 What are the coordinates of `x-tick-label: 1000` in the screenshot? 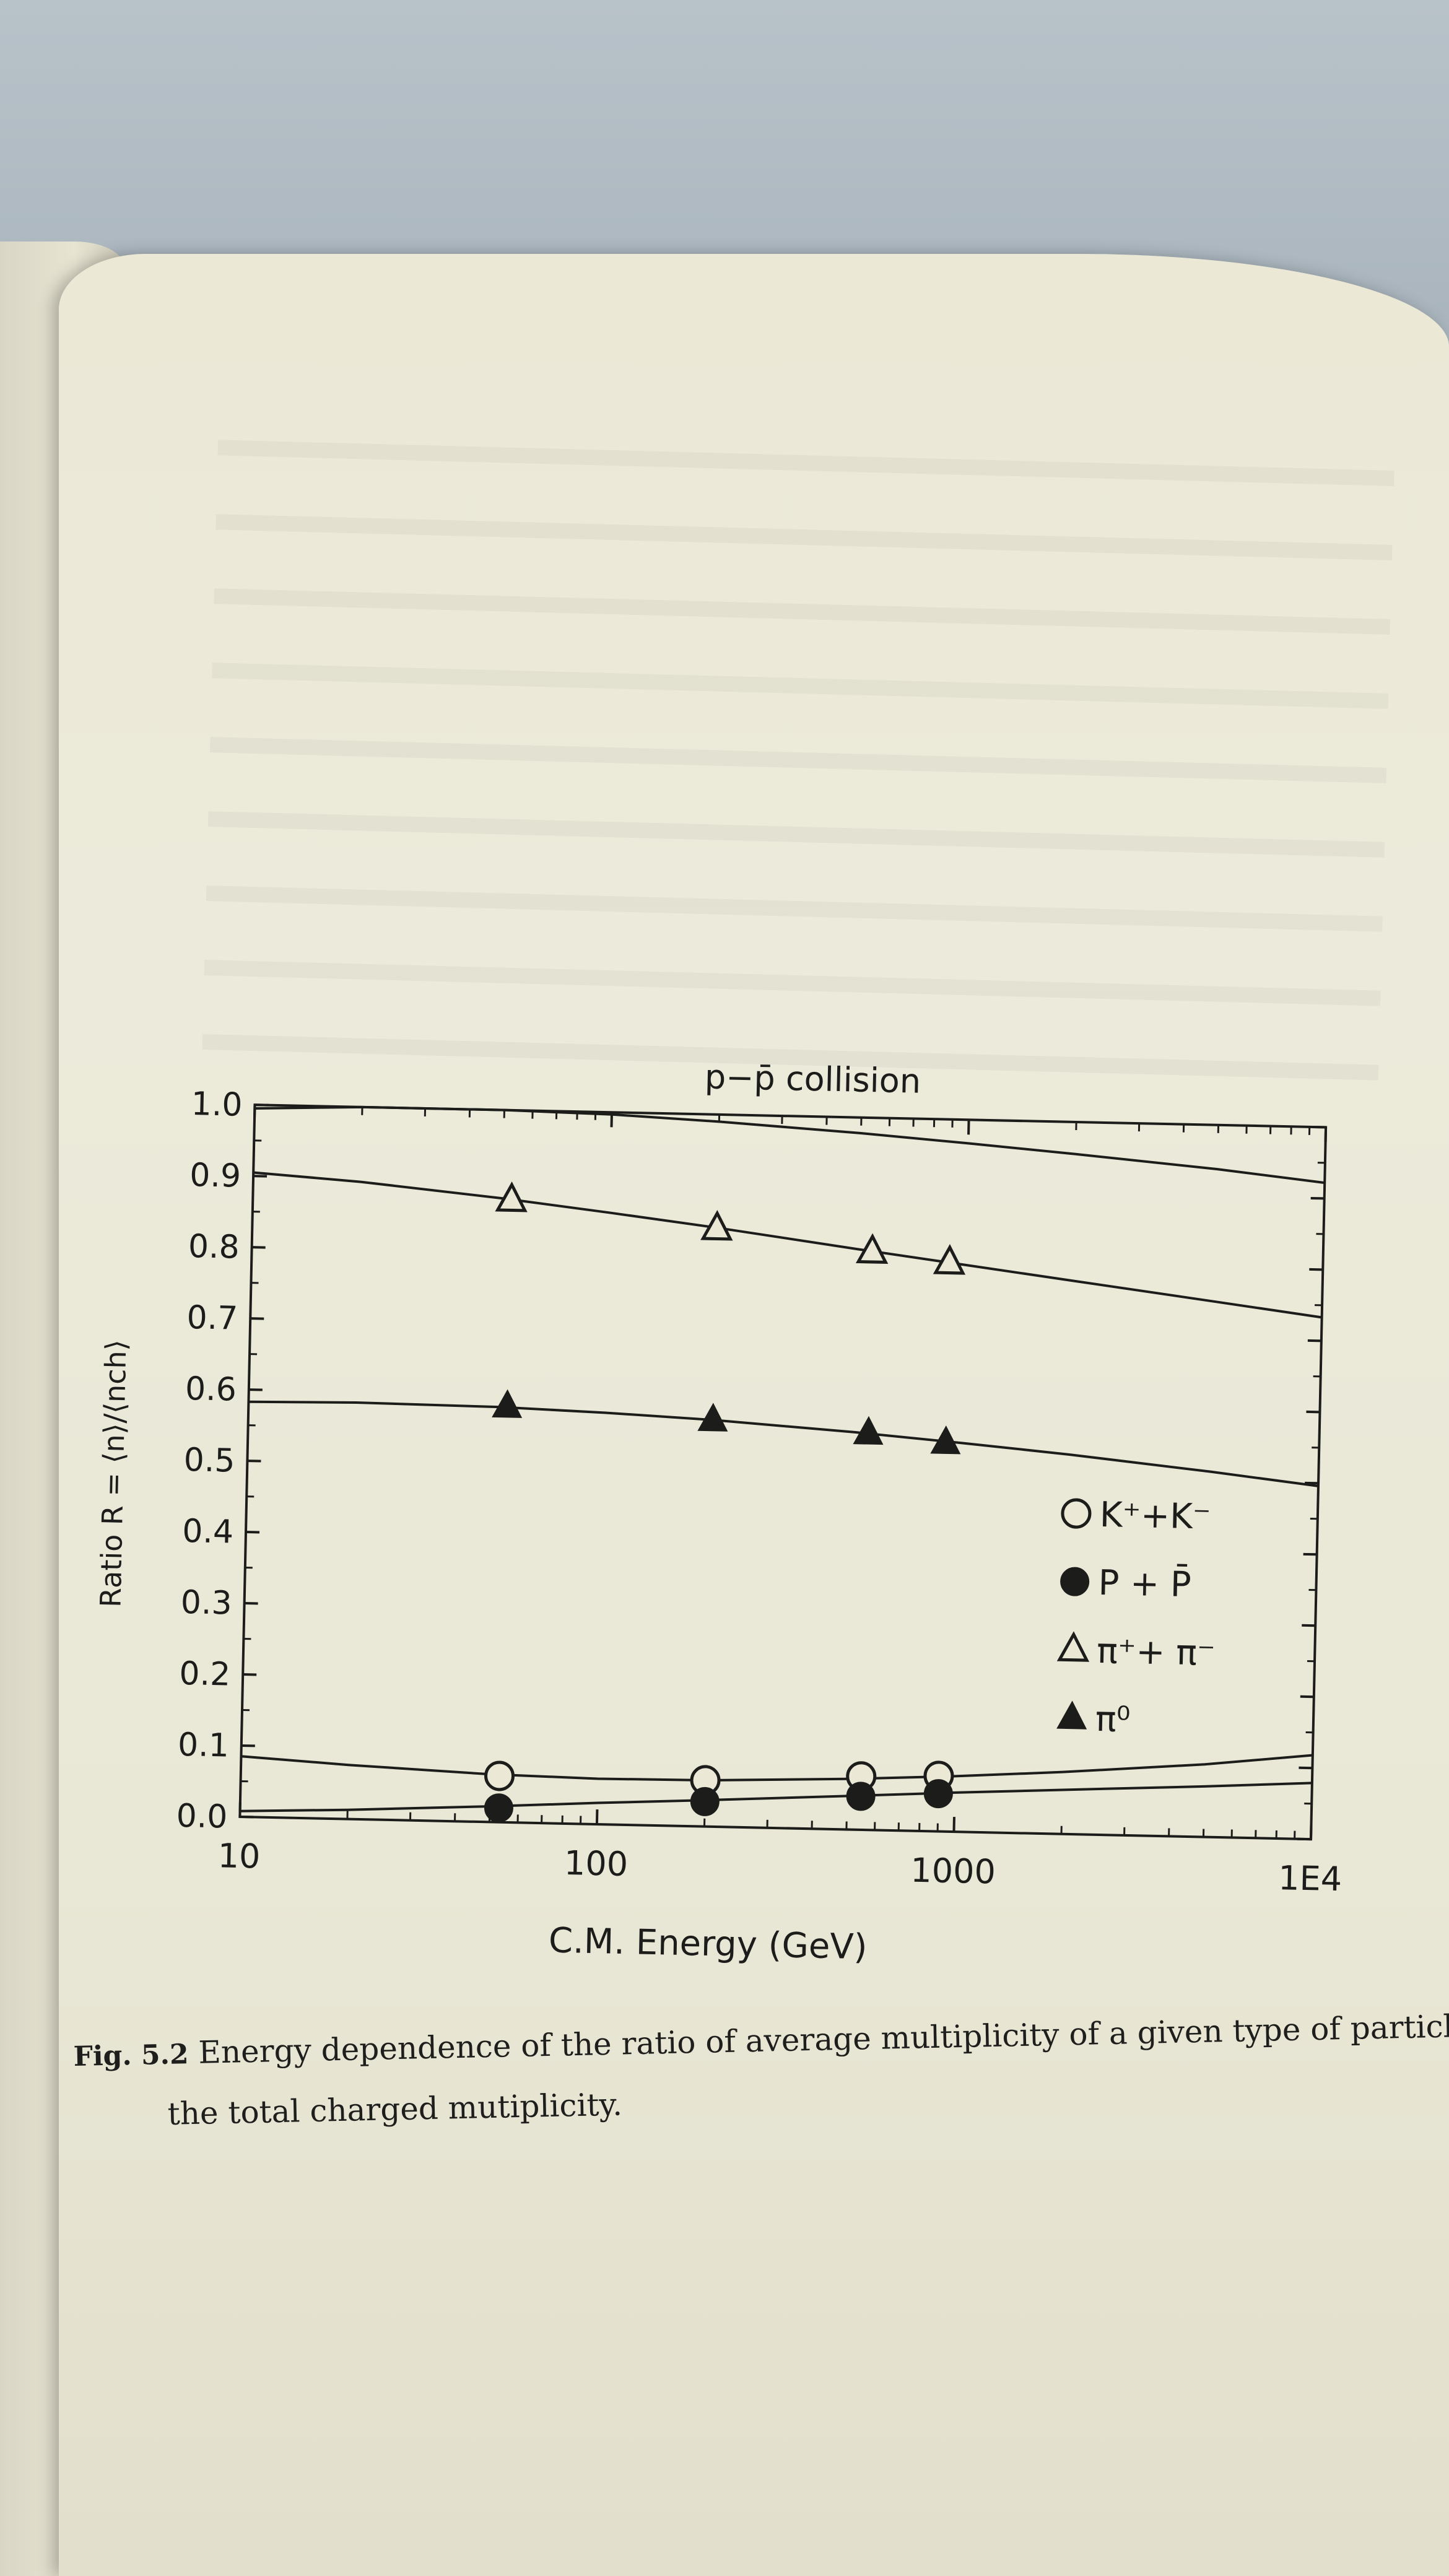 It's located at (953, 1871).